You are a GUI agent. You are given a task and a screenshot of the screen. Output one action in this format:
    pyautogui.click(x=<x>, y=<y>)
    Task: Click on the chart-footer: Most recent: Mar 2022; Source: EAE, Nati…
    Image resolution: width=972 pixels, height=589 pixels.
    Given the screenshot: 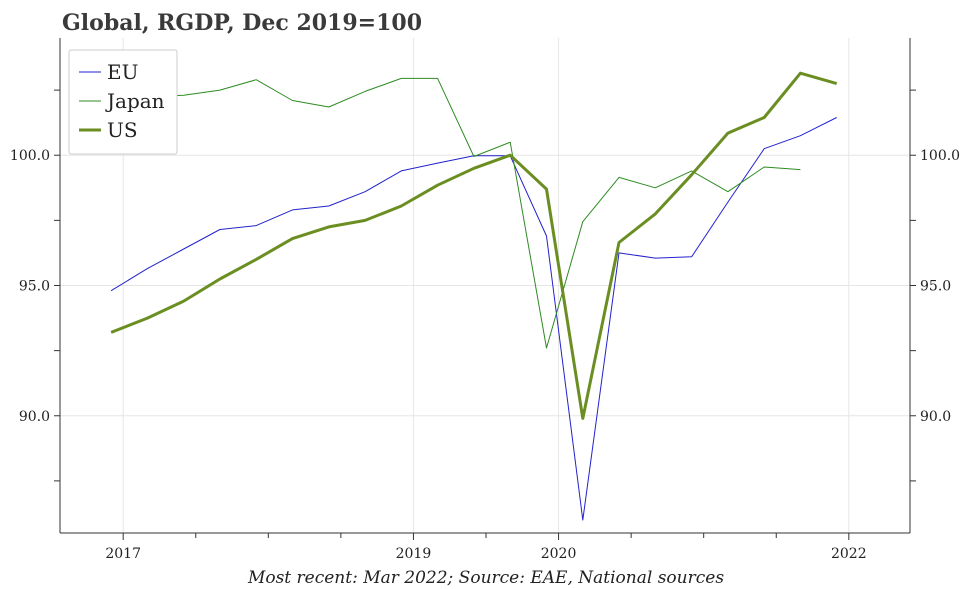 What is the action you would take?
    pyautogui.click(x=485, y=578)
    